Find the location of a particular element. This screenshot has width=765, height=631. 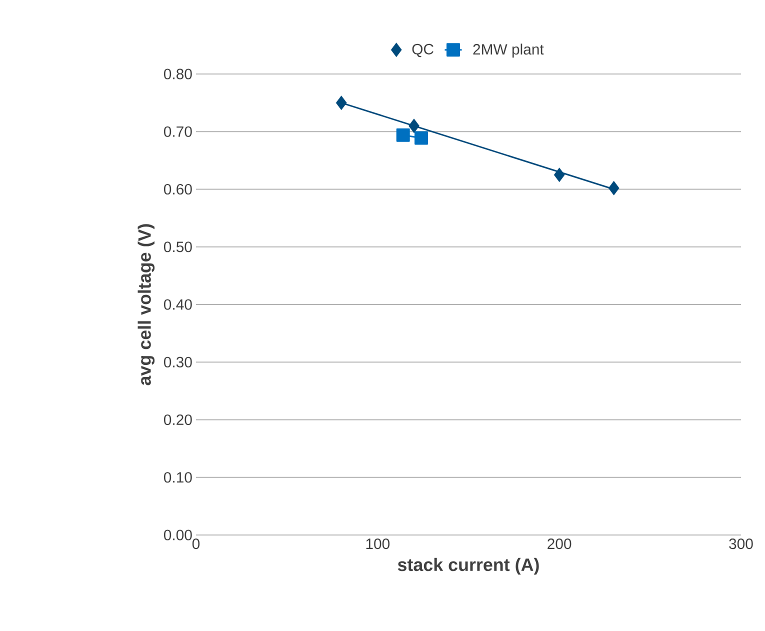

y-tick-label: 0.70 is located at coordinates (178, 131).